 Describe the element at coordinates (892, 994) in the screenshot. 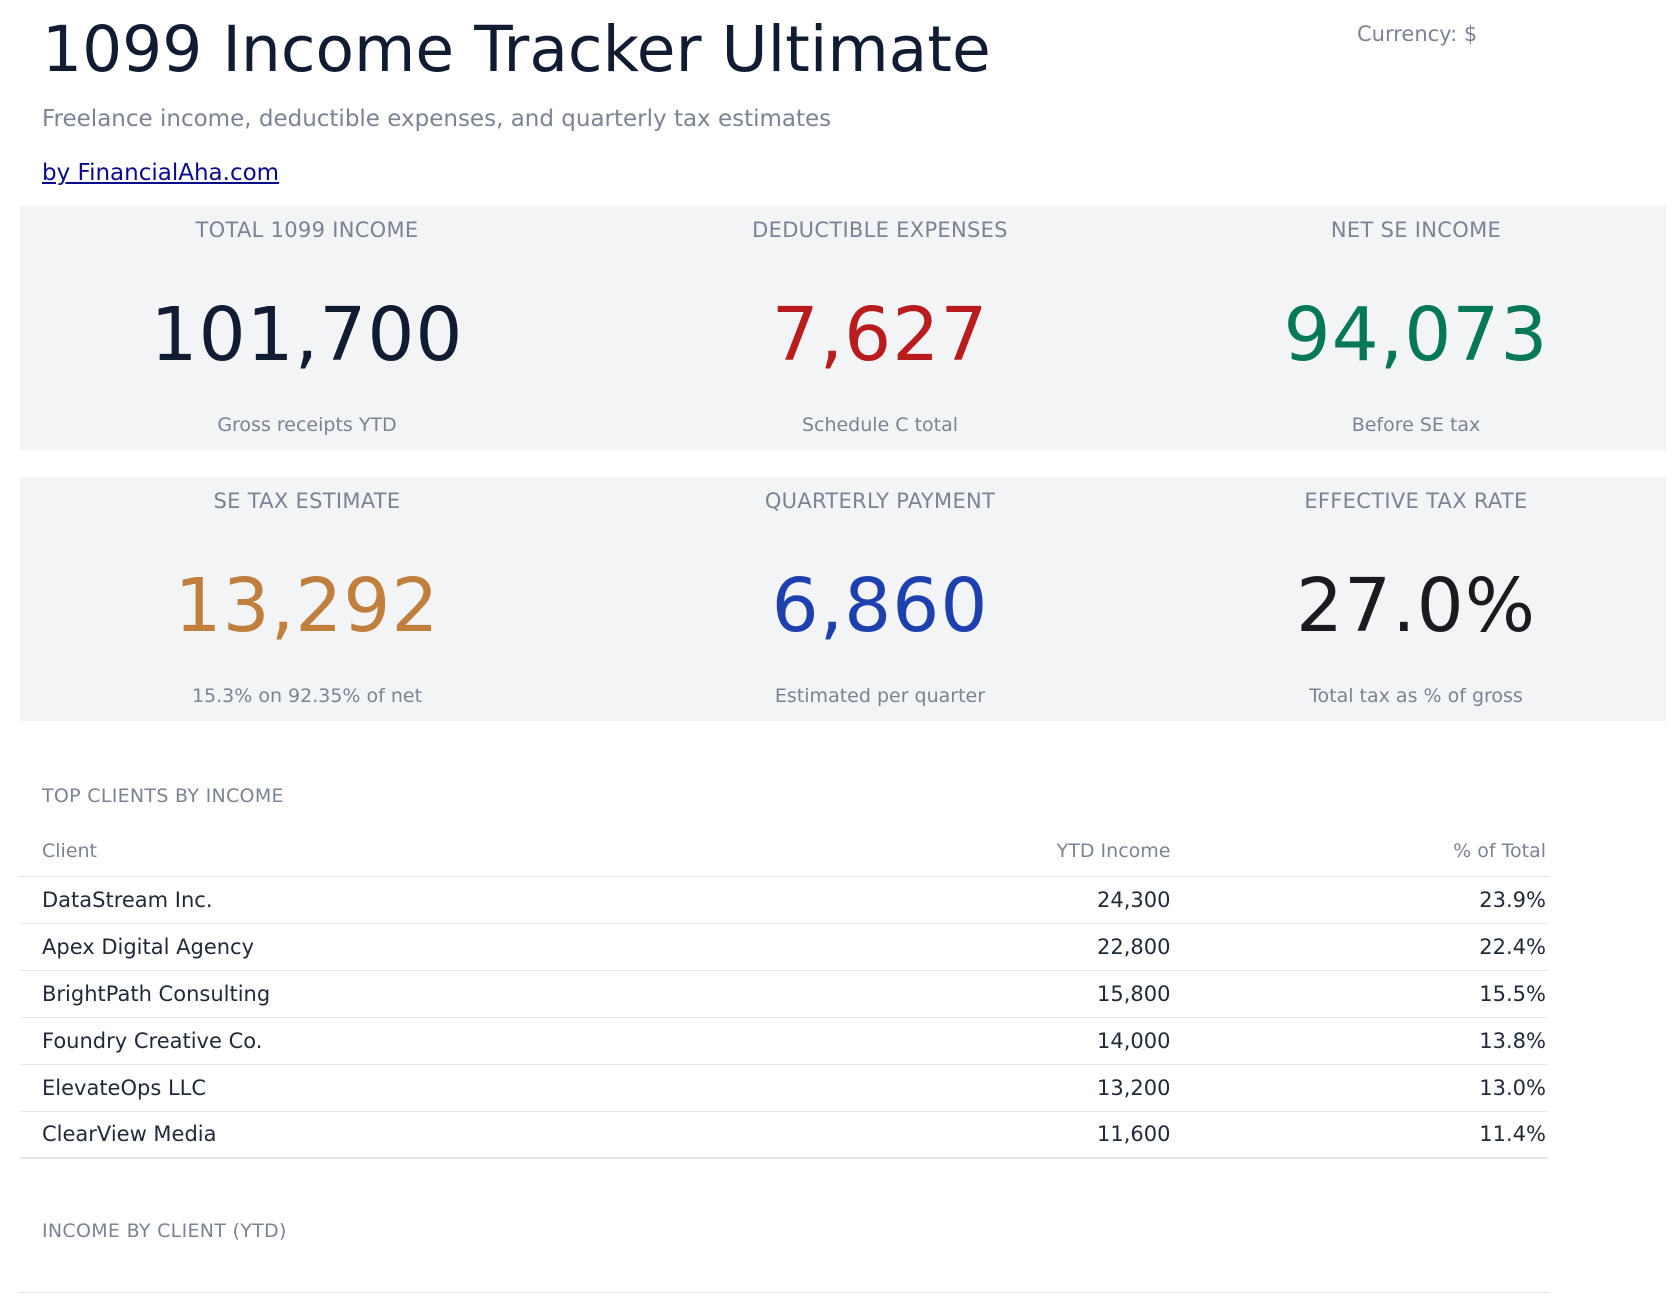

I see `cell-ytd-income: 15,800` at that location.